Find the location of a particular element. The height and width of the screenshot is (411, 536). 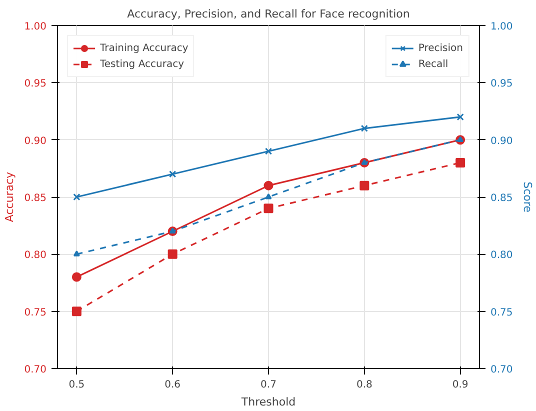

legend-label: Precision is located at coordinates (440, 48).